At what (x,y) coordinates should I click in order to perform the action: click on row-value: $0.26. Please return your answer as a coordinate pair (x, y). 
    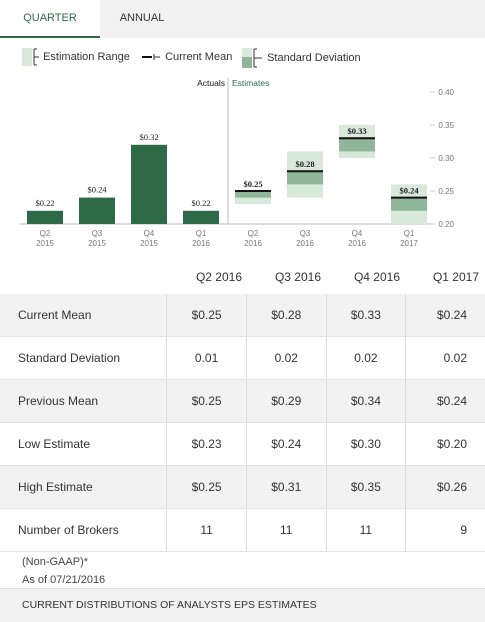
    Looking at the image, I should click on (445, 487).